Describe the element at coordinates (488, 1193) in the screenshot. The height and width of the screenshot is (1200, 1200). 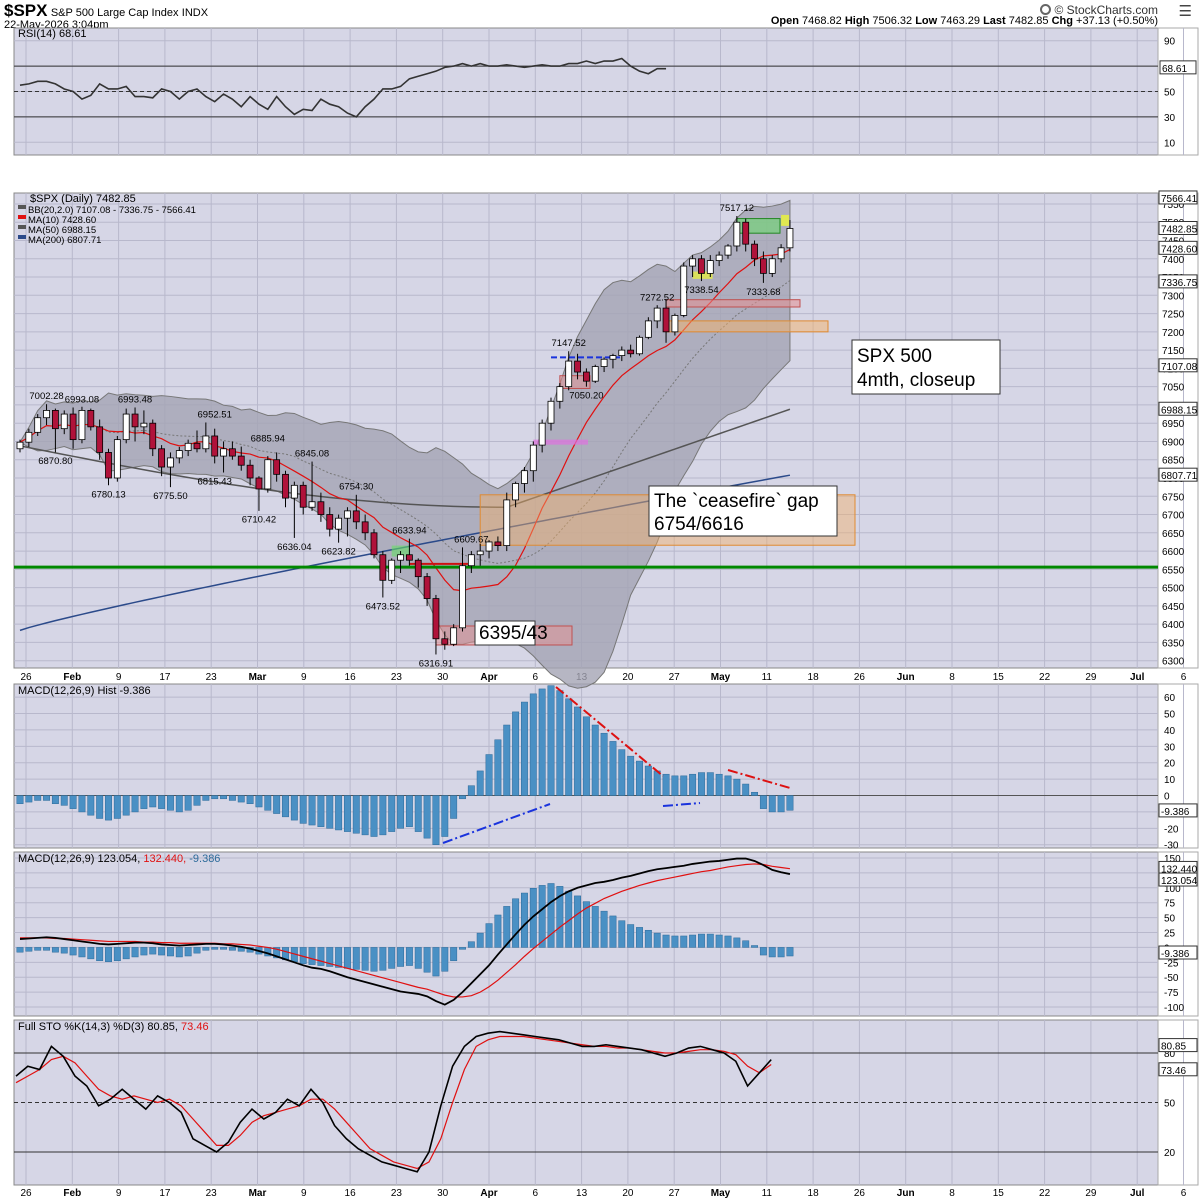
I see `x-tick-label-bottom: Apr` at that location.